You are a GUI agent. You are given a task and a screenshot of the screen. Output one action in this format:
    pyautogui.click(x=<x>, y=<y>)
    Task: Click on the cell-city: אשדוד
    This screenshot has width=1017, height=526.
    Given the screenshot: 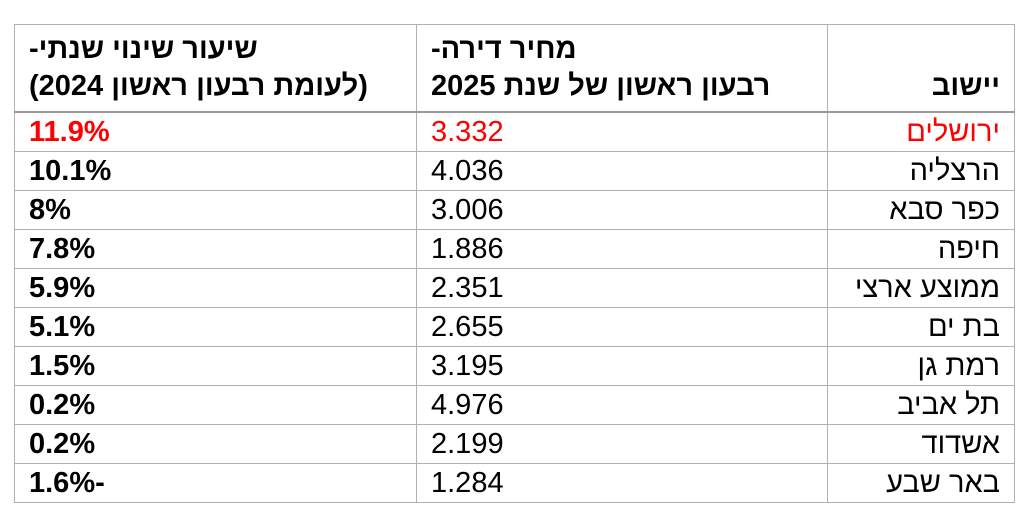 What is the action you would take?
    pyautogui.click(x=921, y=444)
    